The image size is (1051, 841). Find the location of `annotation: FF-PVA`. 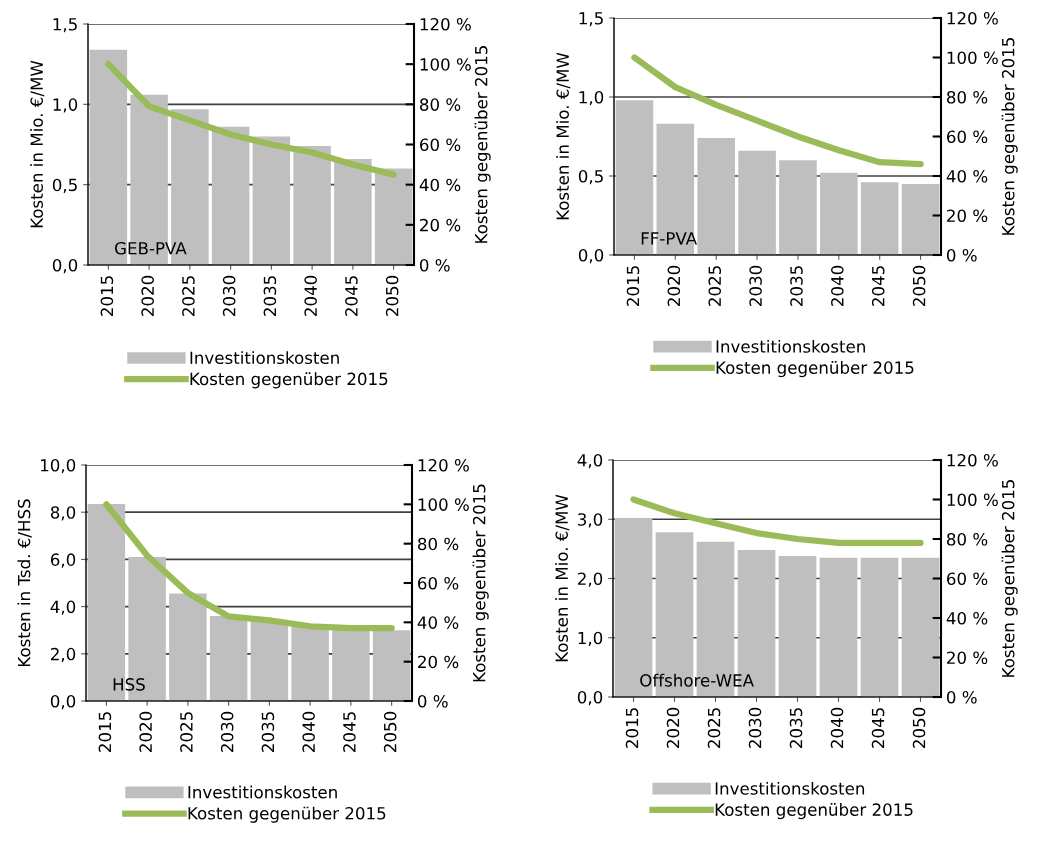

annotation: FF-PVA is located at coordinates (669, 238).